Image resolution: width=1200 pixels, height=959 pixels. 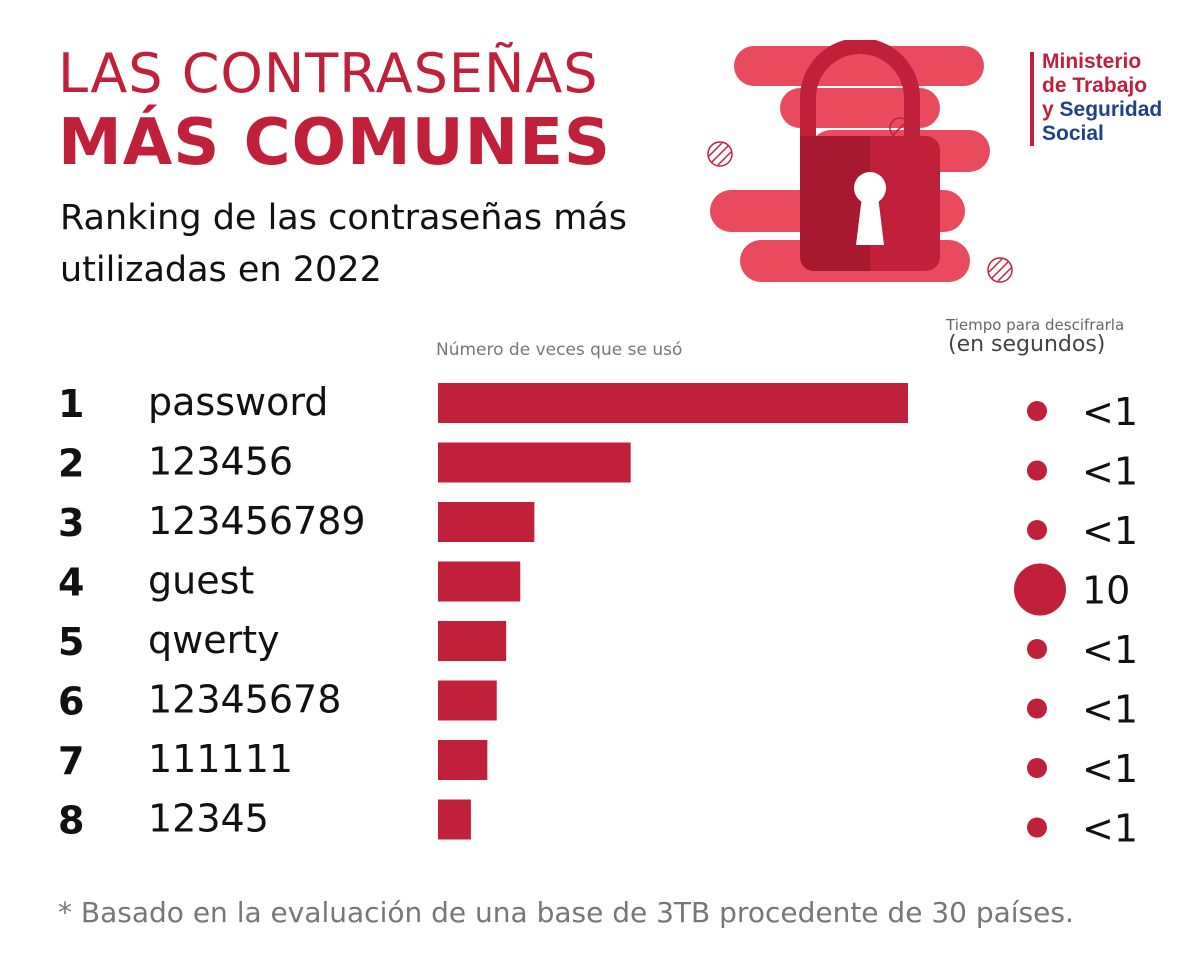 I want to click on password-label: 12345, so click(x=208, y=819).